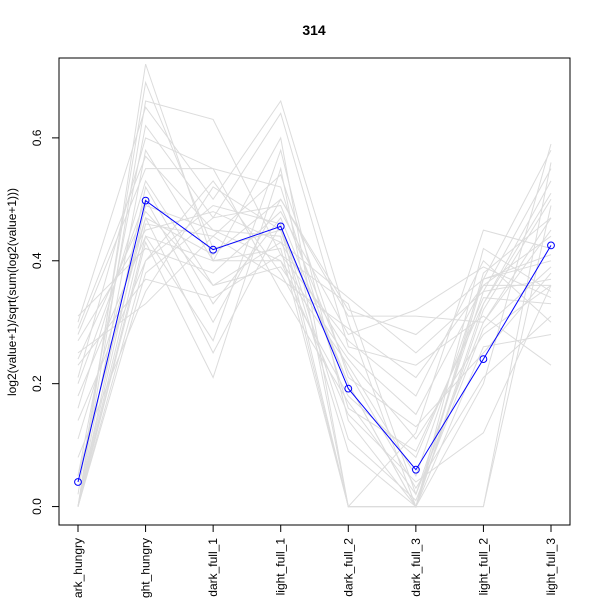 The height and width of the screenshot is (600, 600). I want to click on y-axis: 0.0 0.2 0.4 0.6, so click(44, 322).